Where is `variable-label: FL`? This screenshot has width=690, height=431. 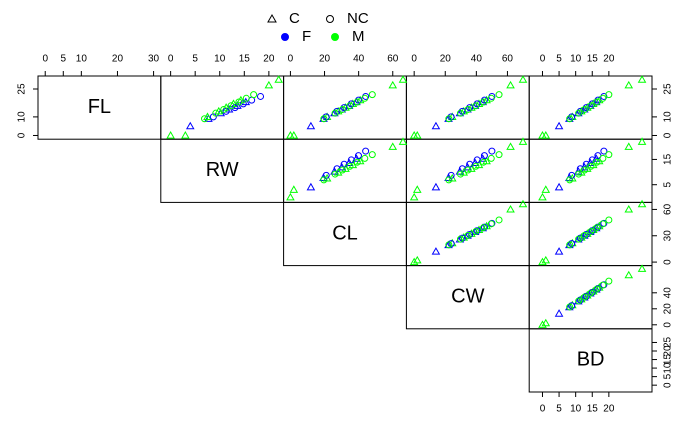 variable-label: FL is located at coordinates (99, 107).